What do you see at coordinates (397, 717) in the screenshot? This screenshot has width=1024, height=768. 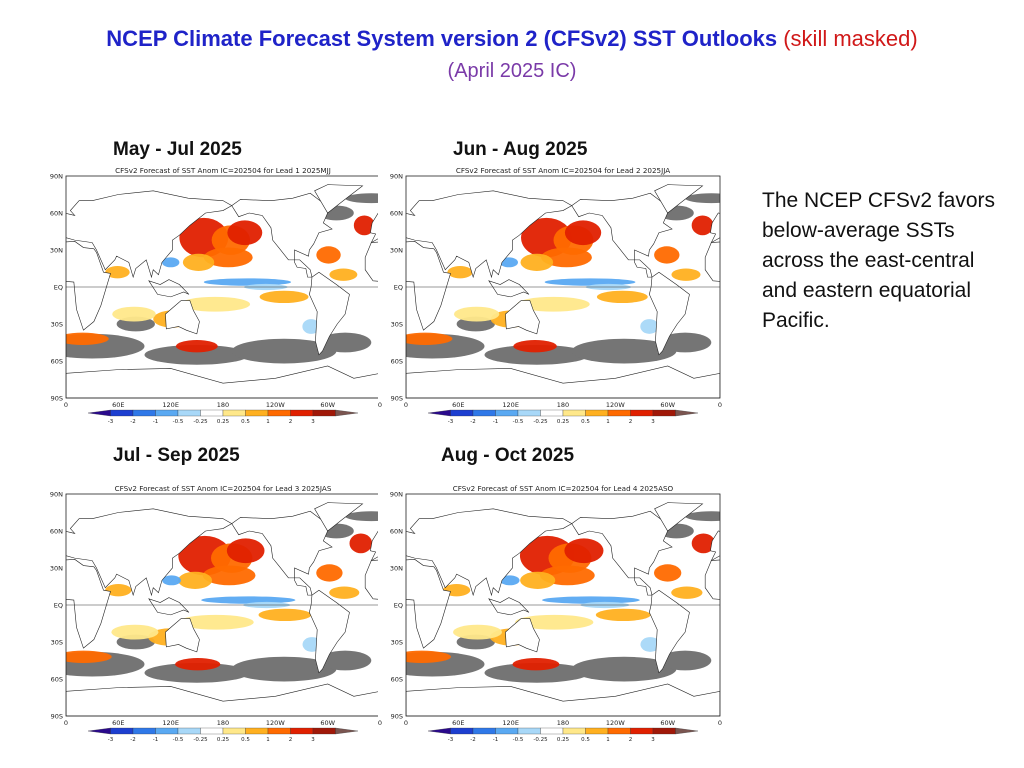 I see `lat-tick-label: 90S` at bounding box center [397, 717].